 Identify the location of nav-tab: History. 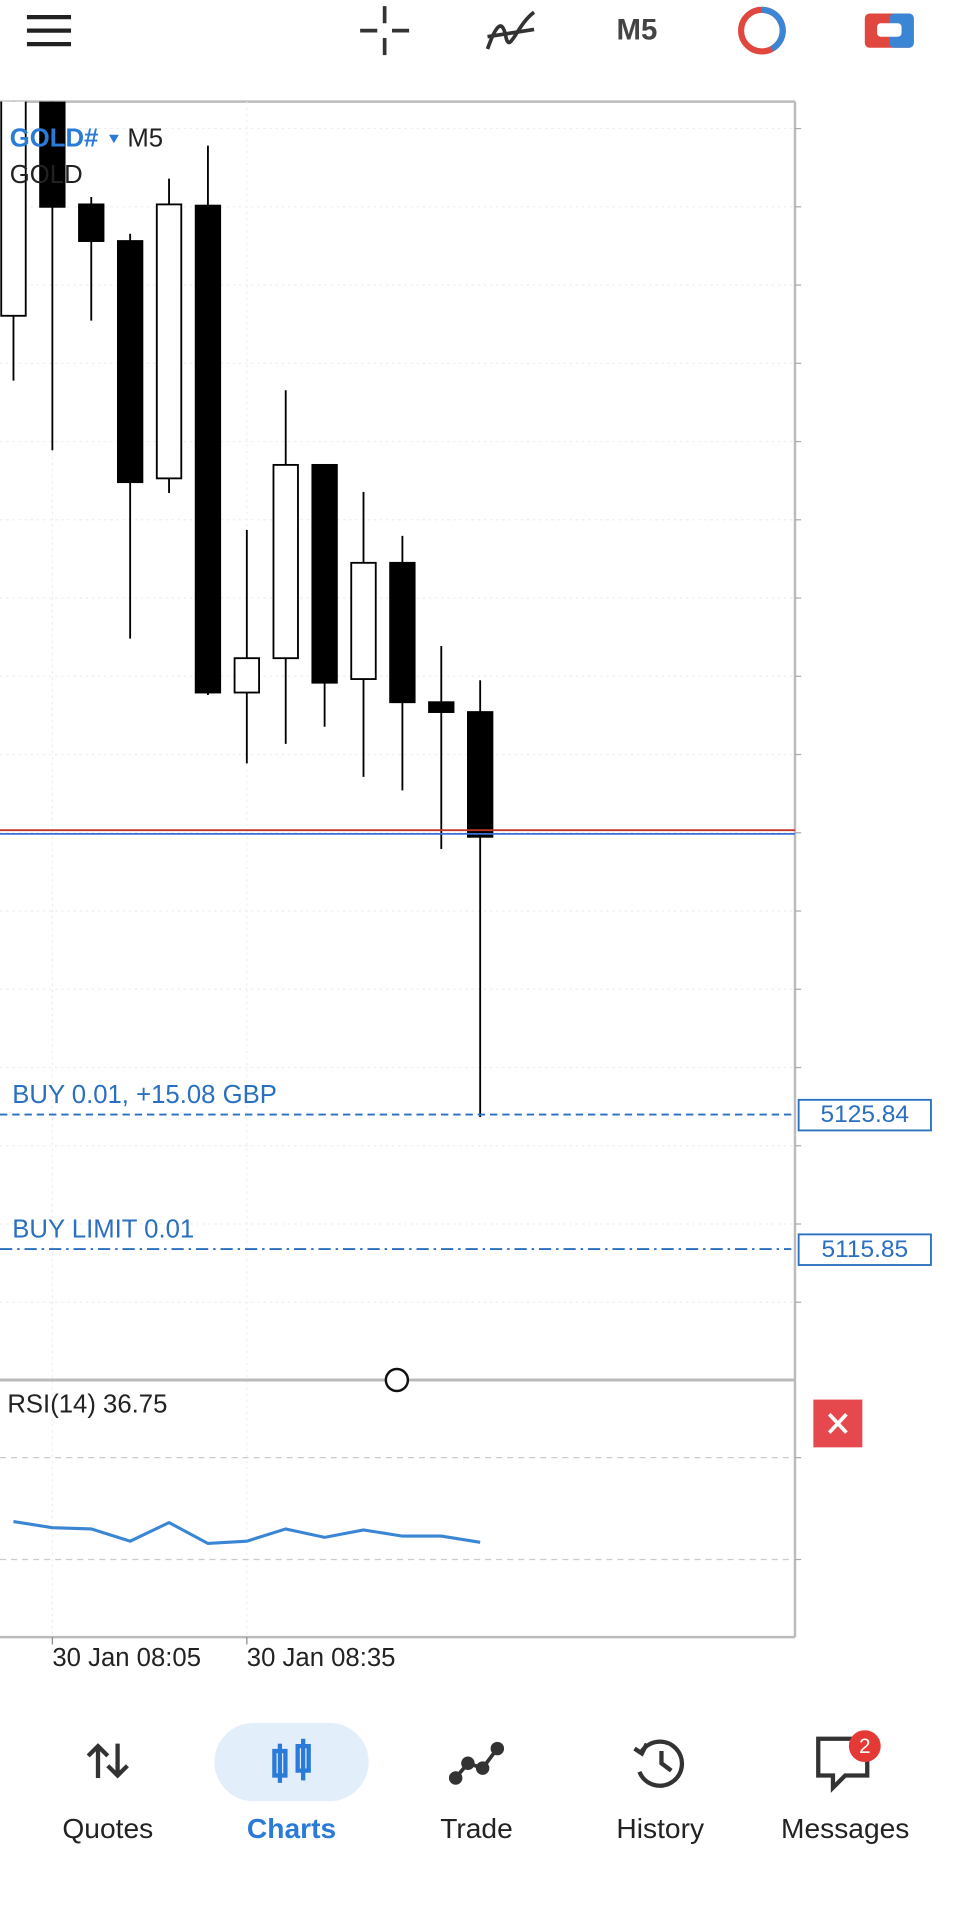
(660, 1828).